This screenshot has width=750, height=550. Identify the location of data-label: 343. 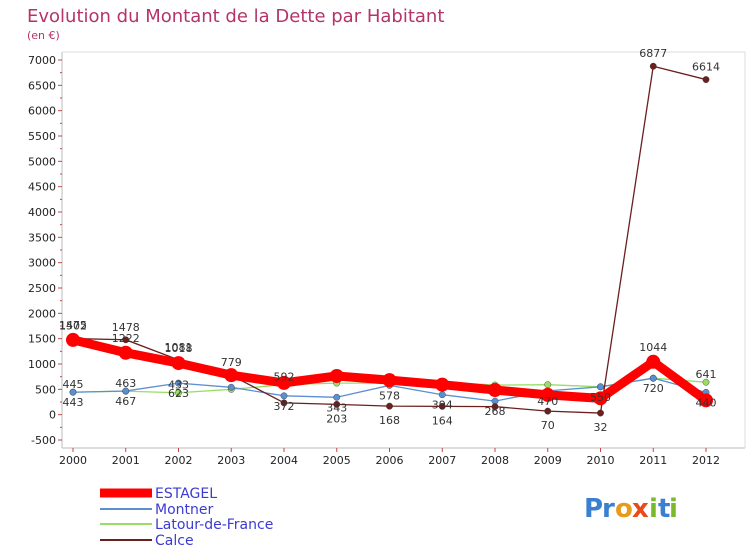
(336, 407).